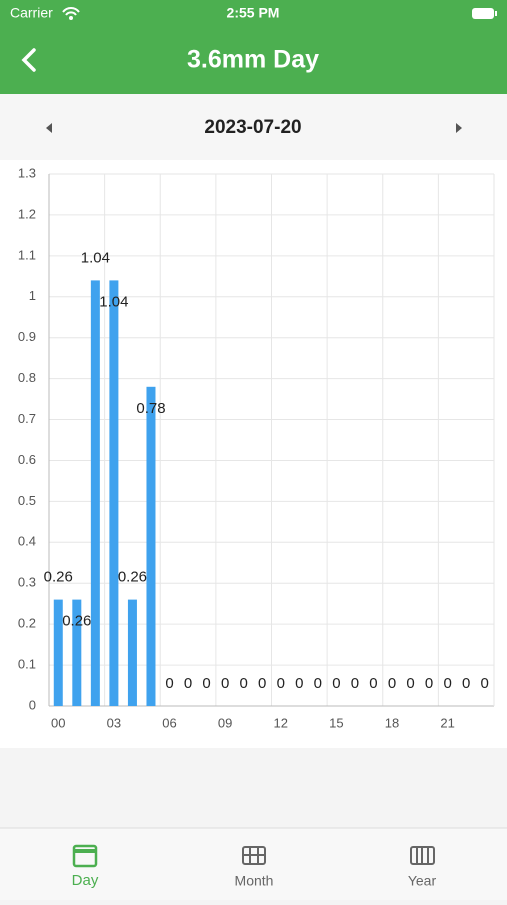  Describe the element at coordinates (225, 722) in the screenshot. I see `x-tick-label: 09` at that location.